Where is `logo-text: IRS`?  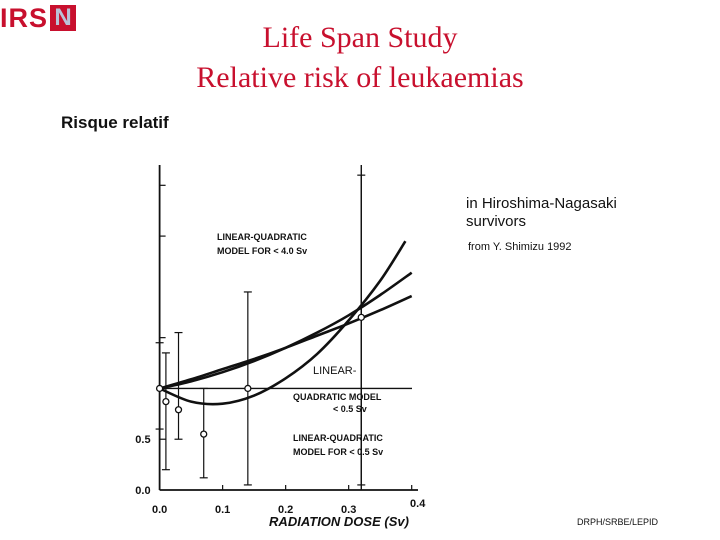 logo-text: IRS is located at coordinates (24, 18).